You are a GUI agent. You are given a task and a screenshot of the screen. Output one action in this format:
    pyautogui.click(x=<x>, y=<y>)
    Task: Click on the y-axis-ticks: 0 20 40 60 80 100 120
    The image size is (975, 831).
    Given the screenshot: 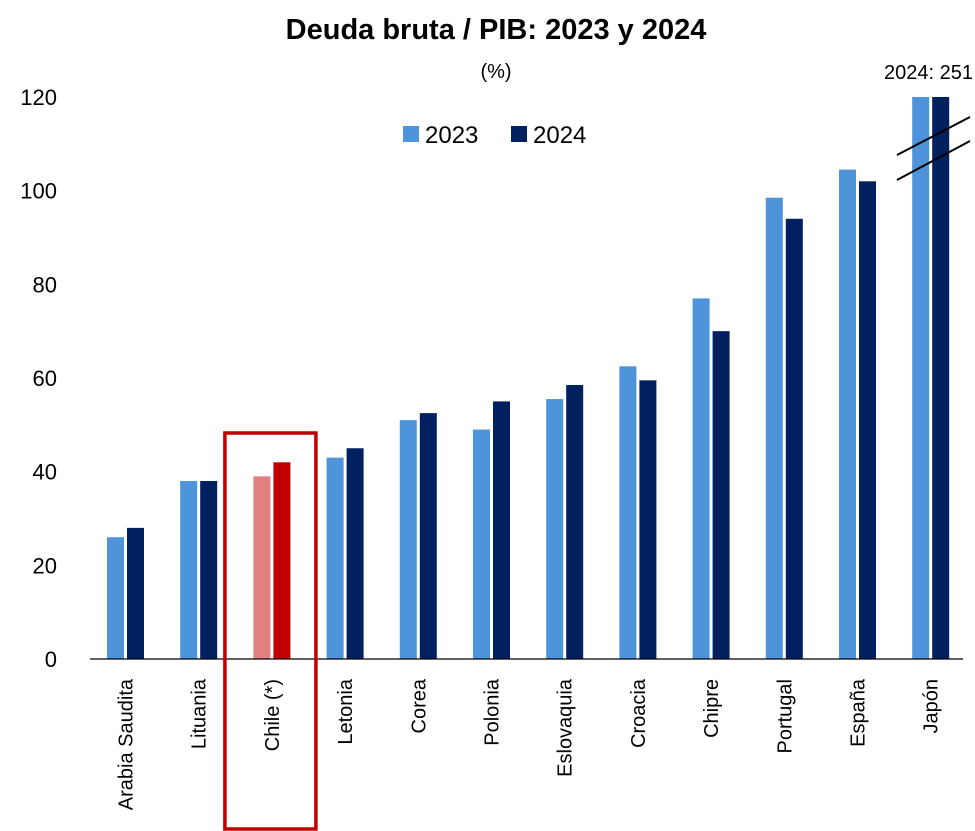 What is the action you would take?
    pyautogui.click(x=38, y=378)
    